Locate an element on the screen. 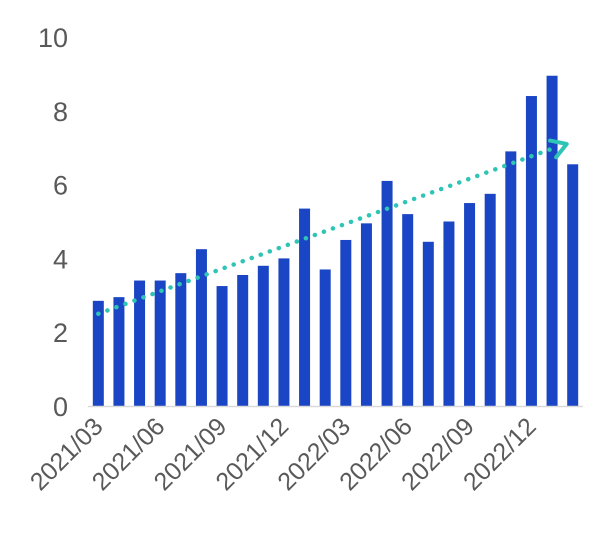  trendline-arrow-icon is located at coordinates (558, 149).